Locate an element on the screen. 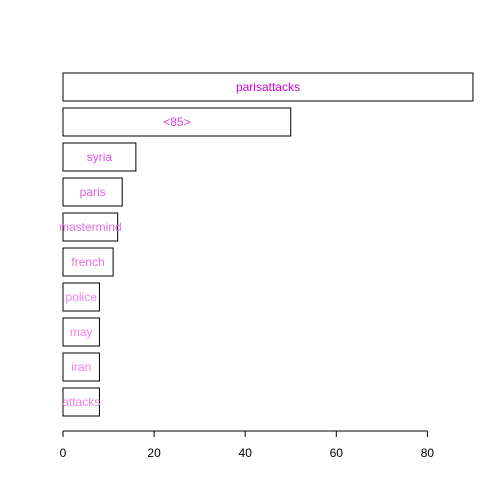 The image size is (504, 504). bar-label-6: police is located at coordinates (82, 297).